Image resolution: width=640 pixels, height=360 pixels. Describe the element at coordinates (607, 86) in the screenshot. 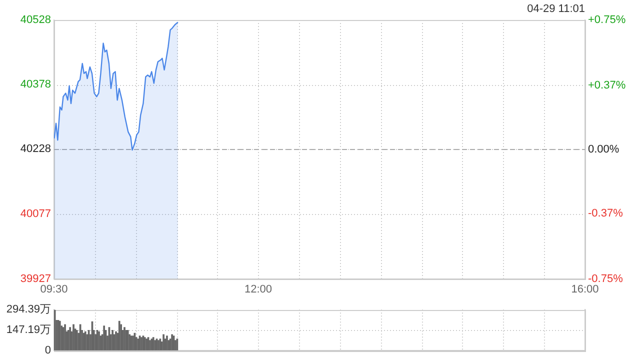

I see `y2-tick-label: +0.37%` at that location.